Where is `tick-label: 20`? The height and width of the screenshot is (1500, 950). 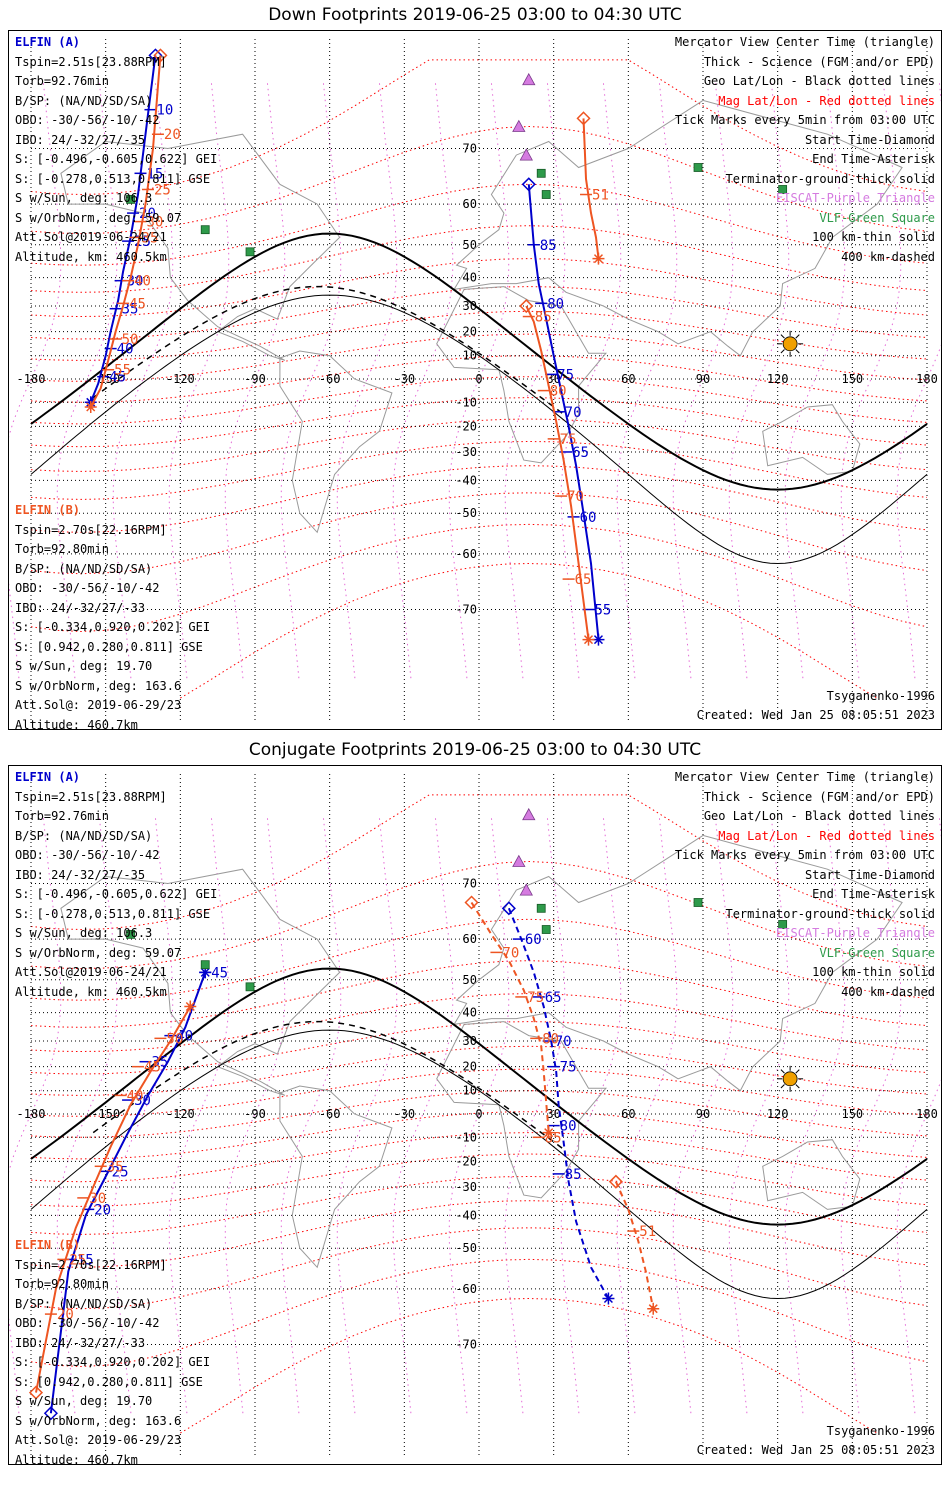
tick-label: 20 is located at coordinates (65, 1315).